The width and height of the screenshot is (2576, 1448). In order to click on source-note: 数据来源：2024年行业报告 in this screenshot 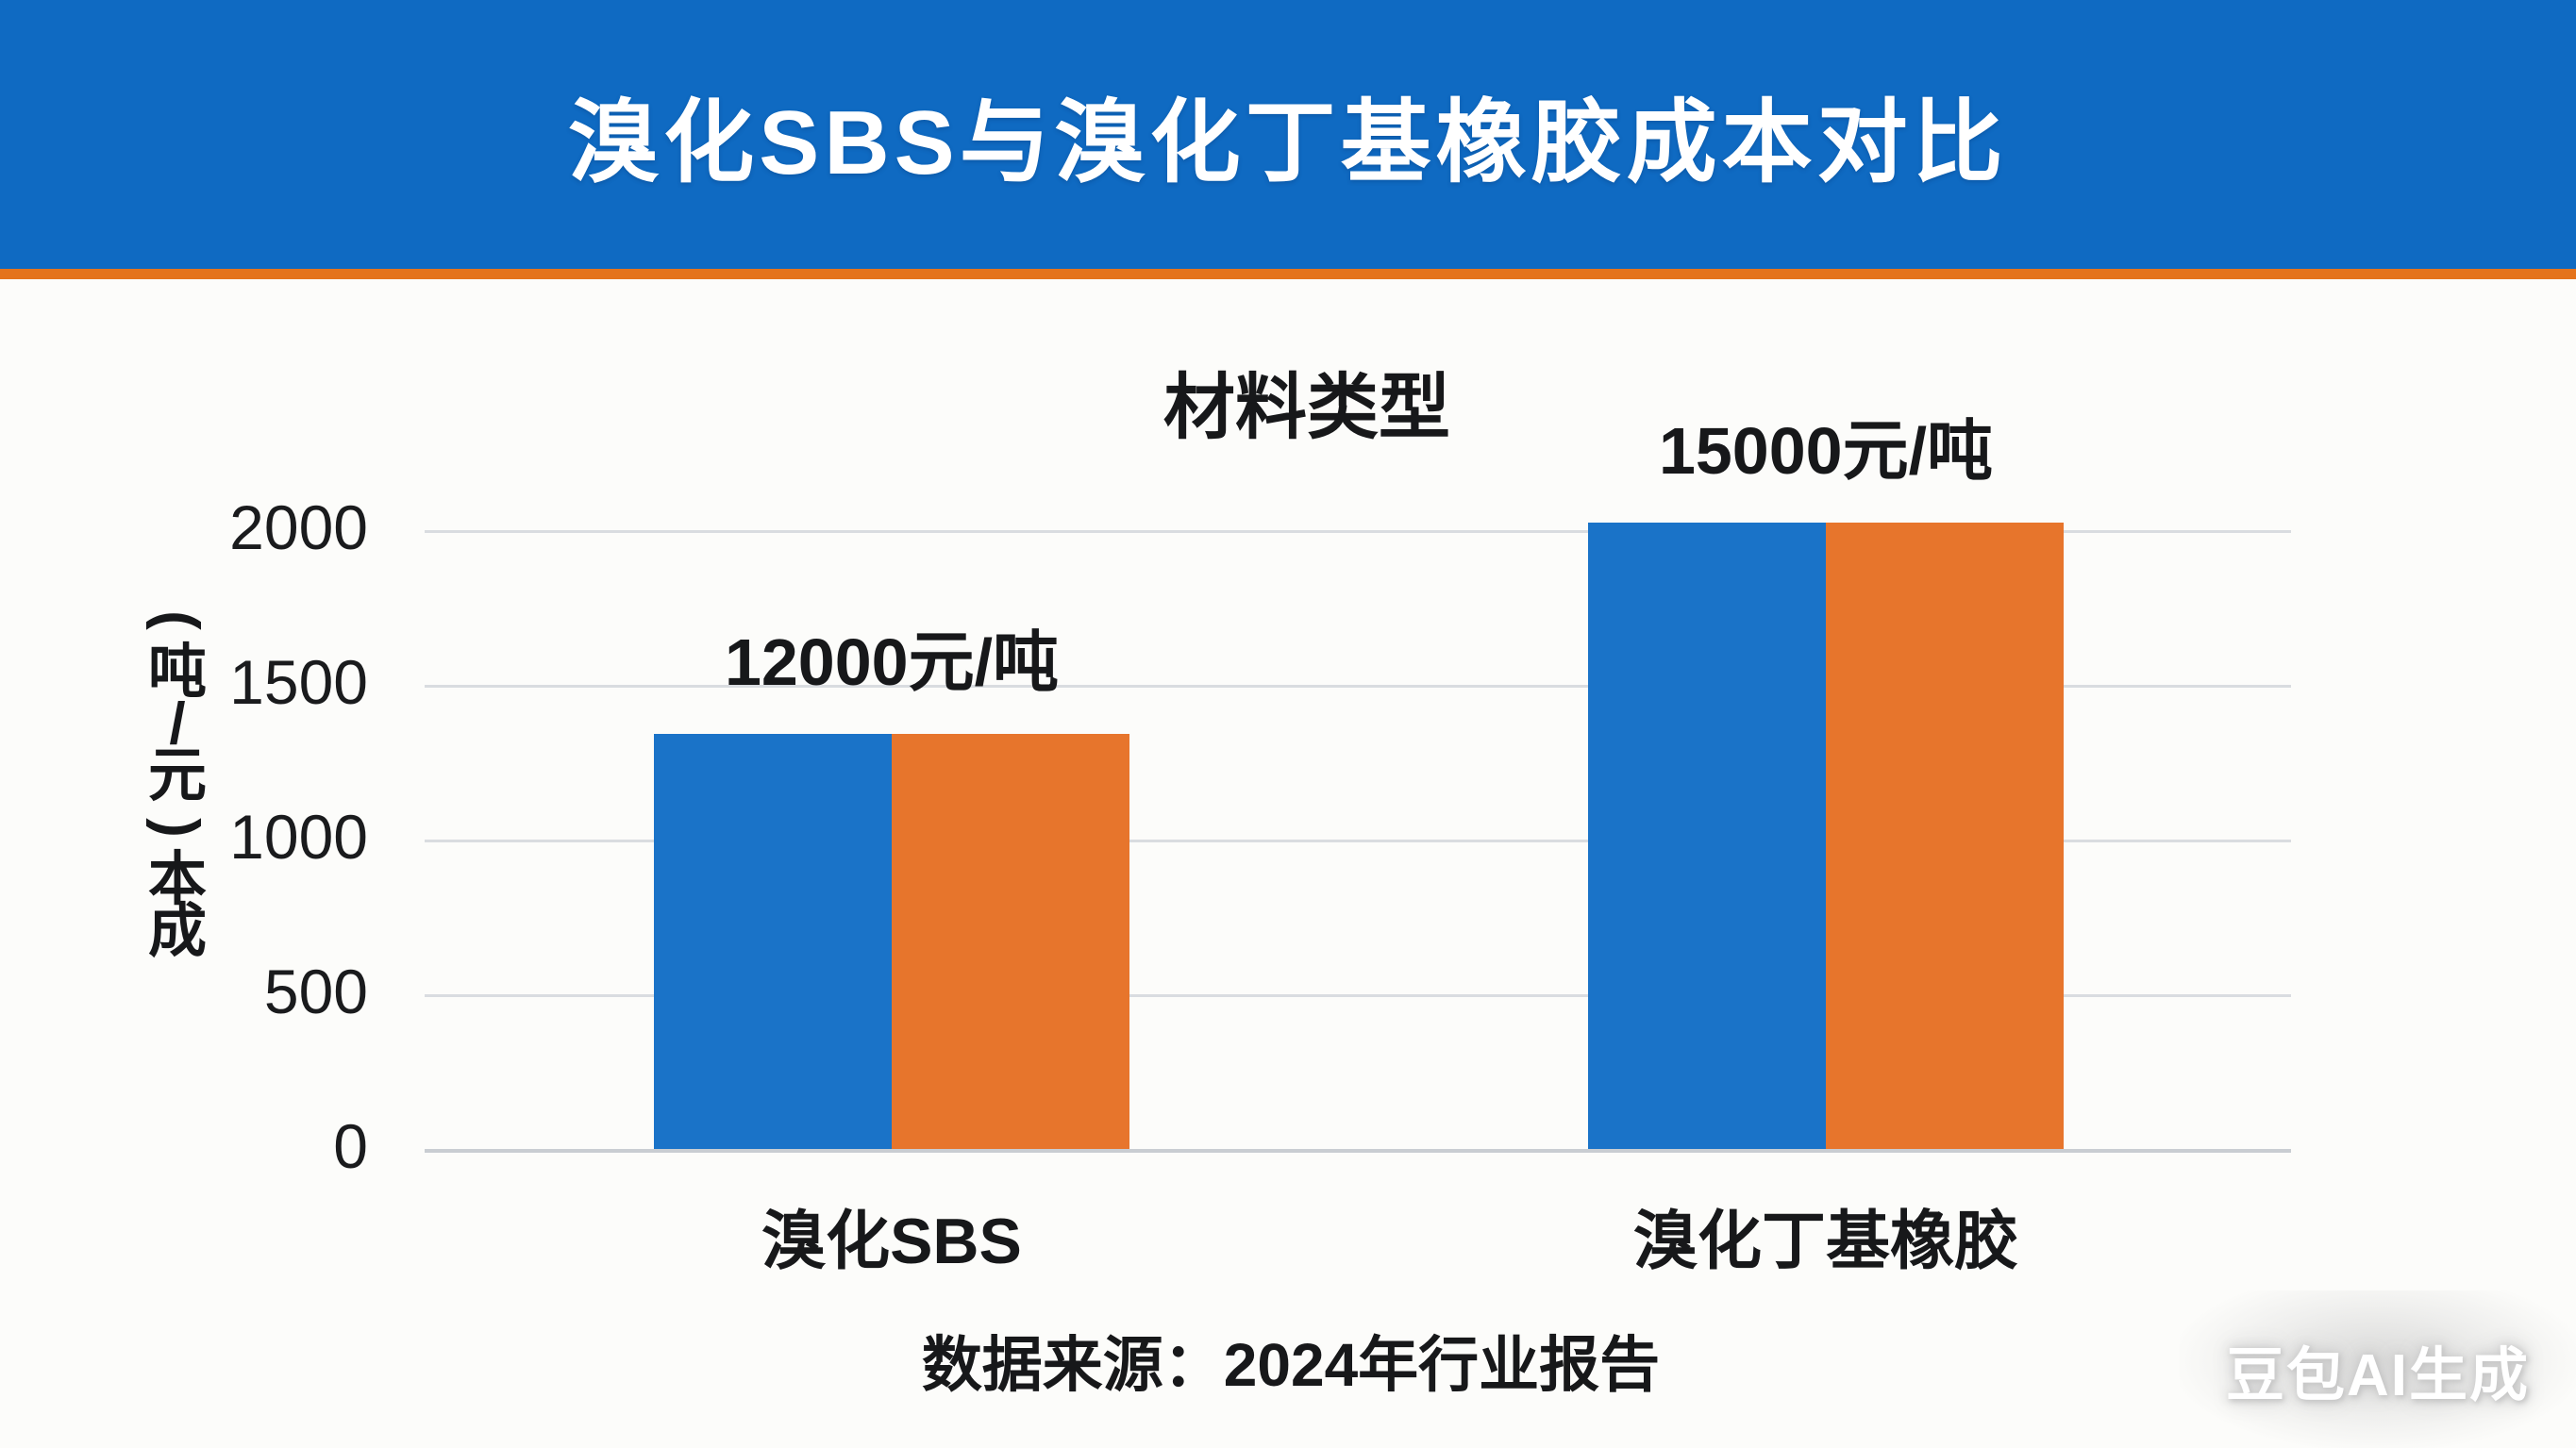, I will do `click(1291, 1365)`.